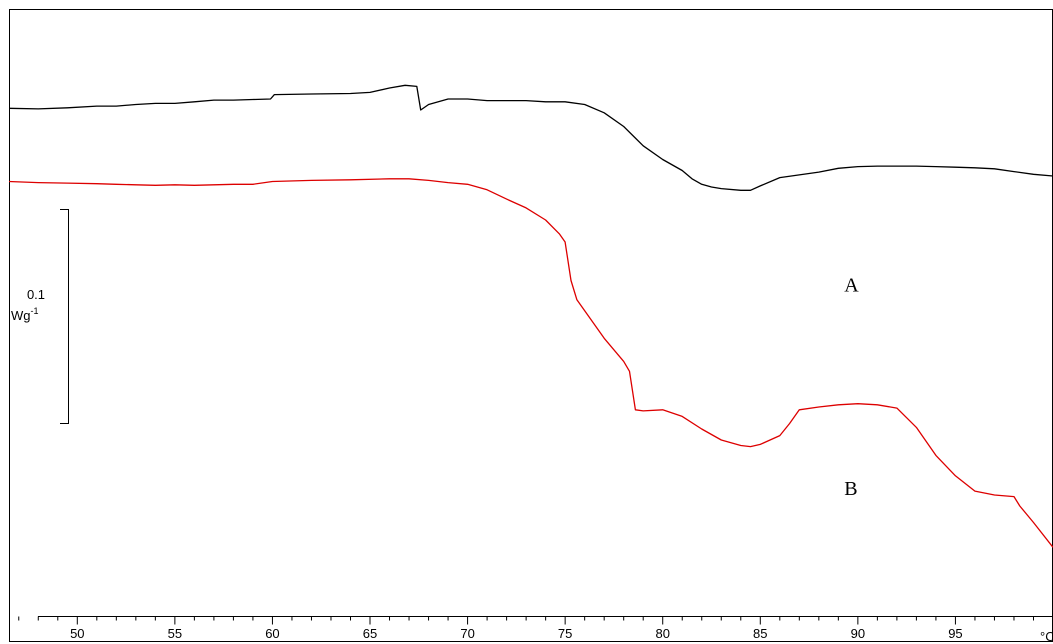 This screenshot has height=644, width=1053. What do you see at coordinates (535, 628) in the screenshot?
I see `x-axis: 50 55 60 65 70 75 80 85 90 95` at bounding box center [535, 628].